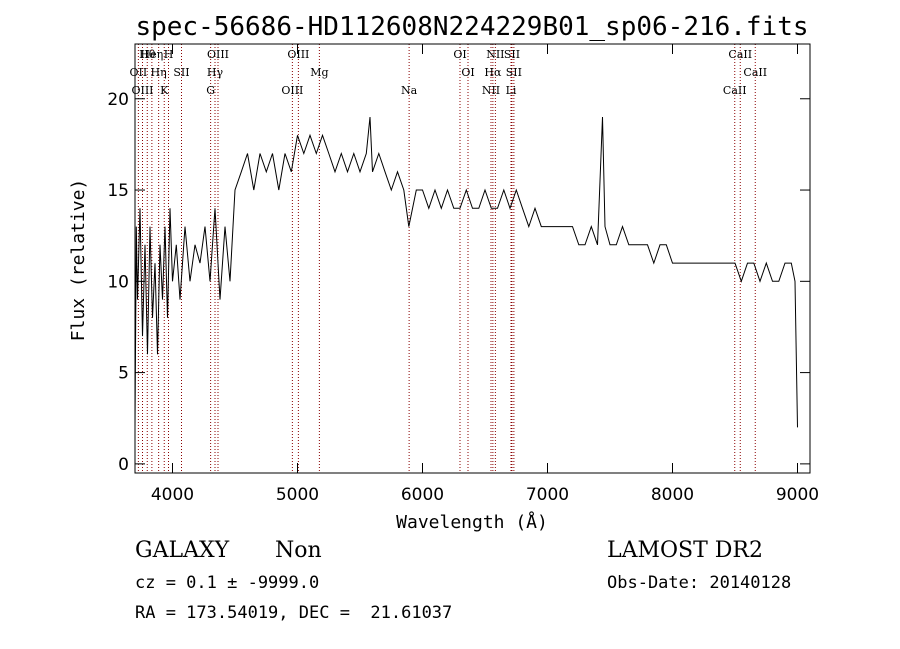 Image resolution: width=900 pixels, height=649 pixels. Describe the element at coordinates (172, 495) in the screenshot. I see `x-tick-label: 4000` at that location.